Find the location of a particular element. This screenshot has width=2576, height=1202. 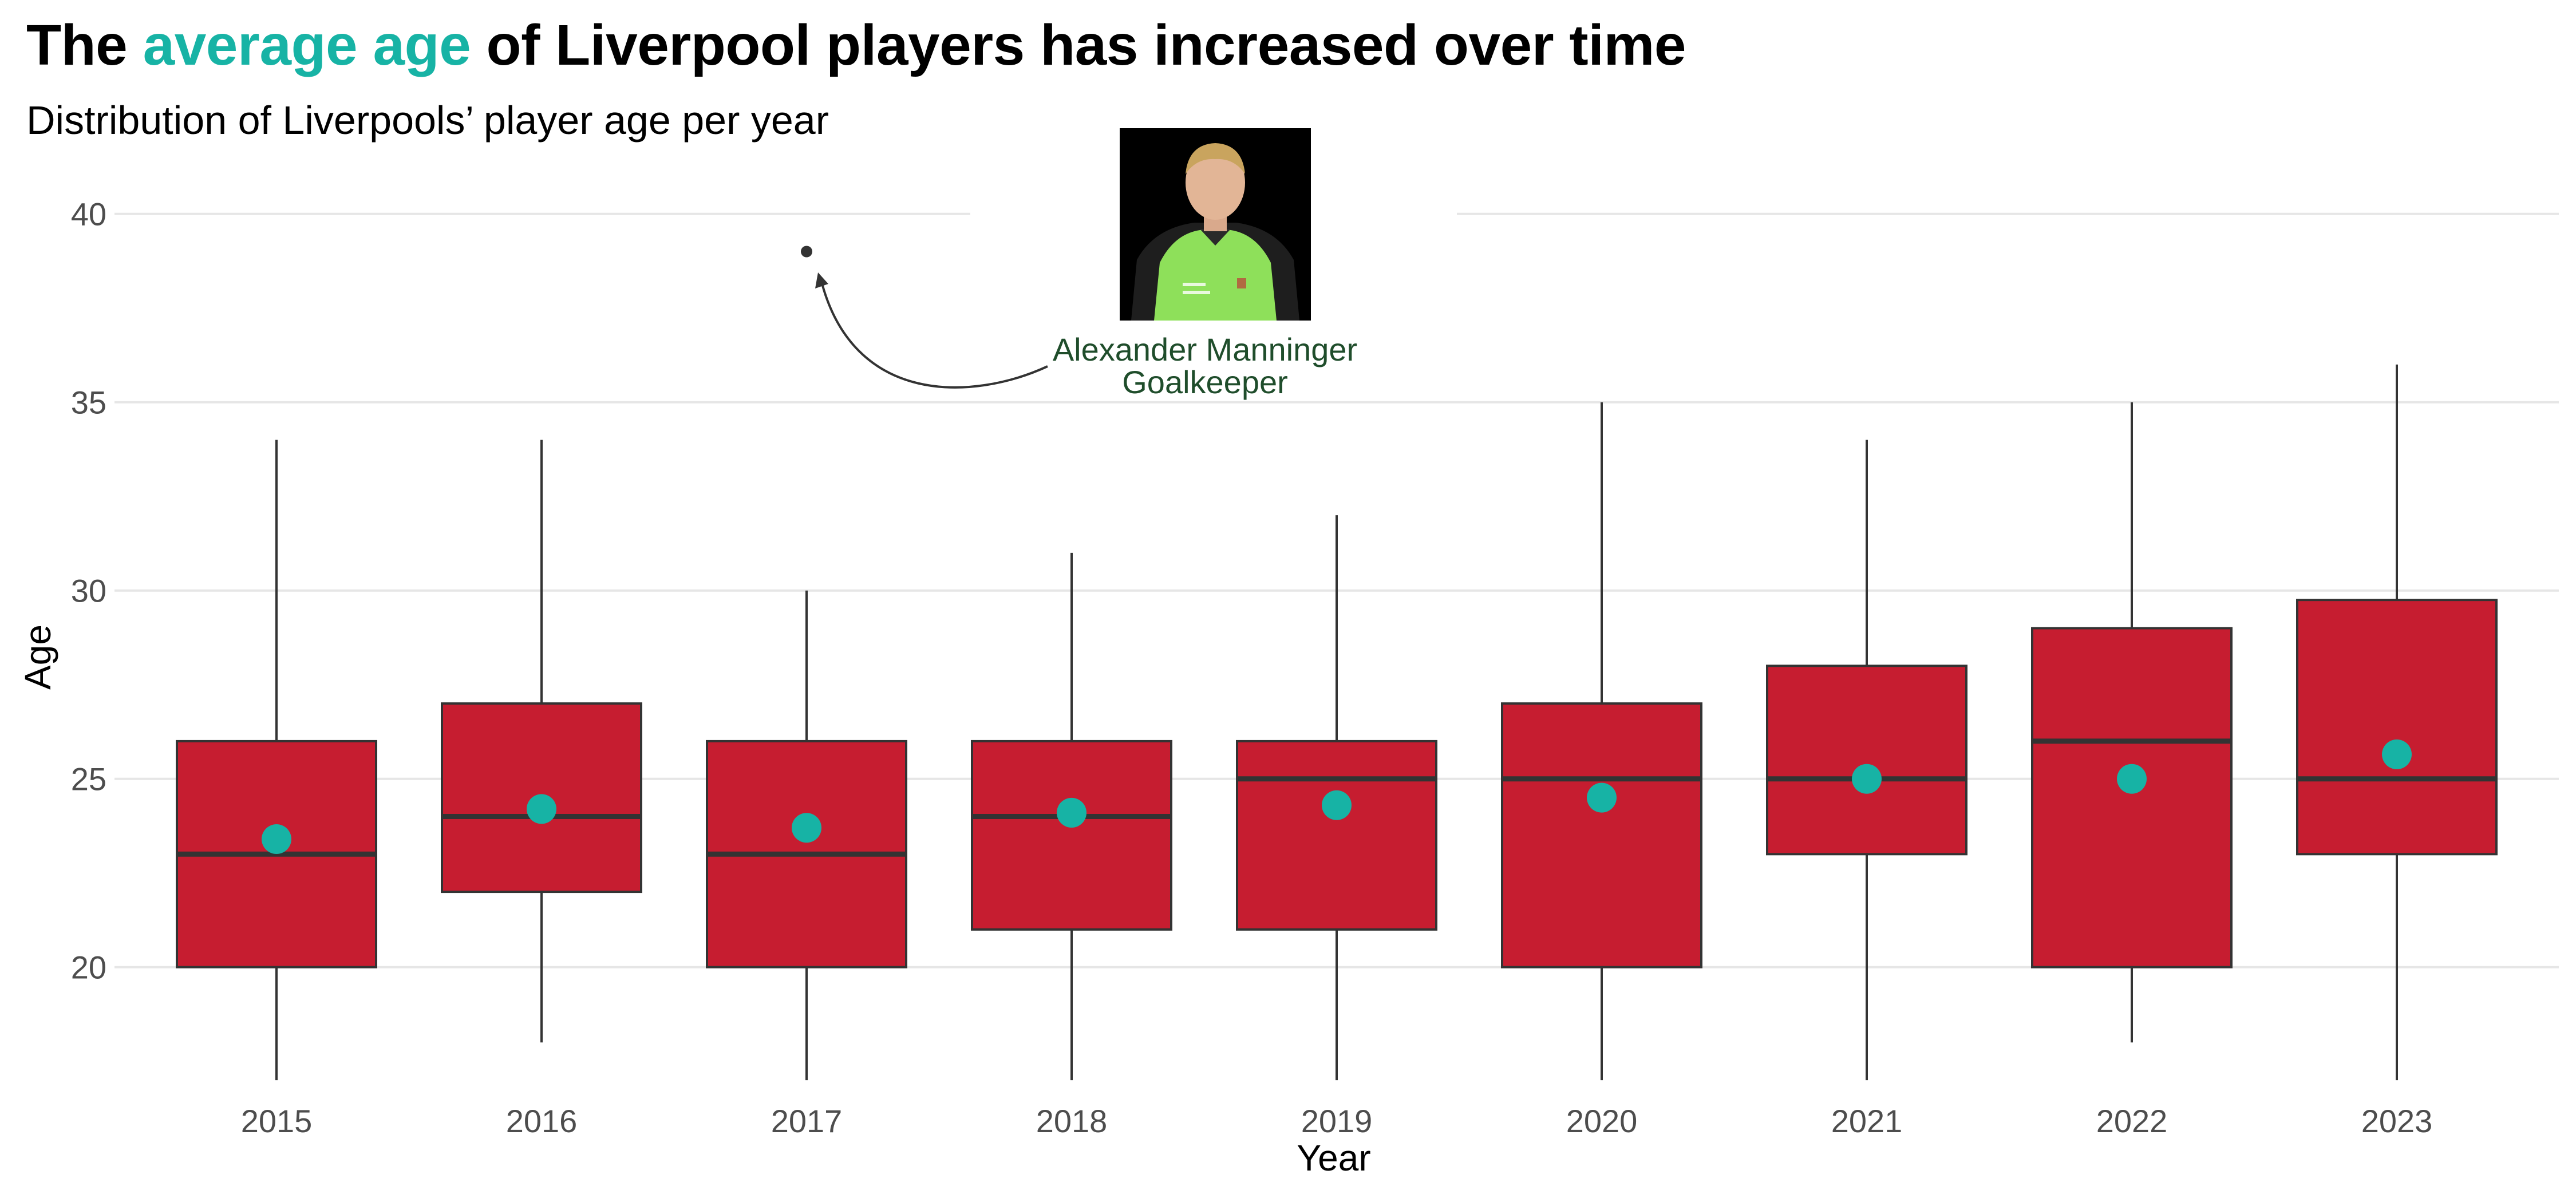

mean-point-2022 is located at coordinates (2132, 779).